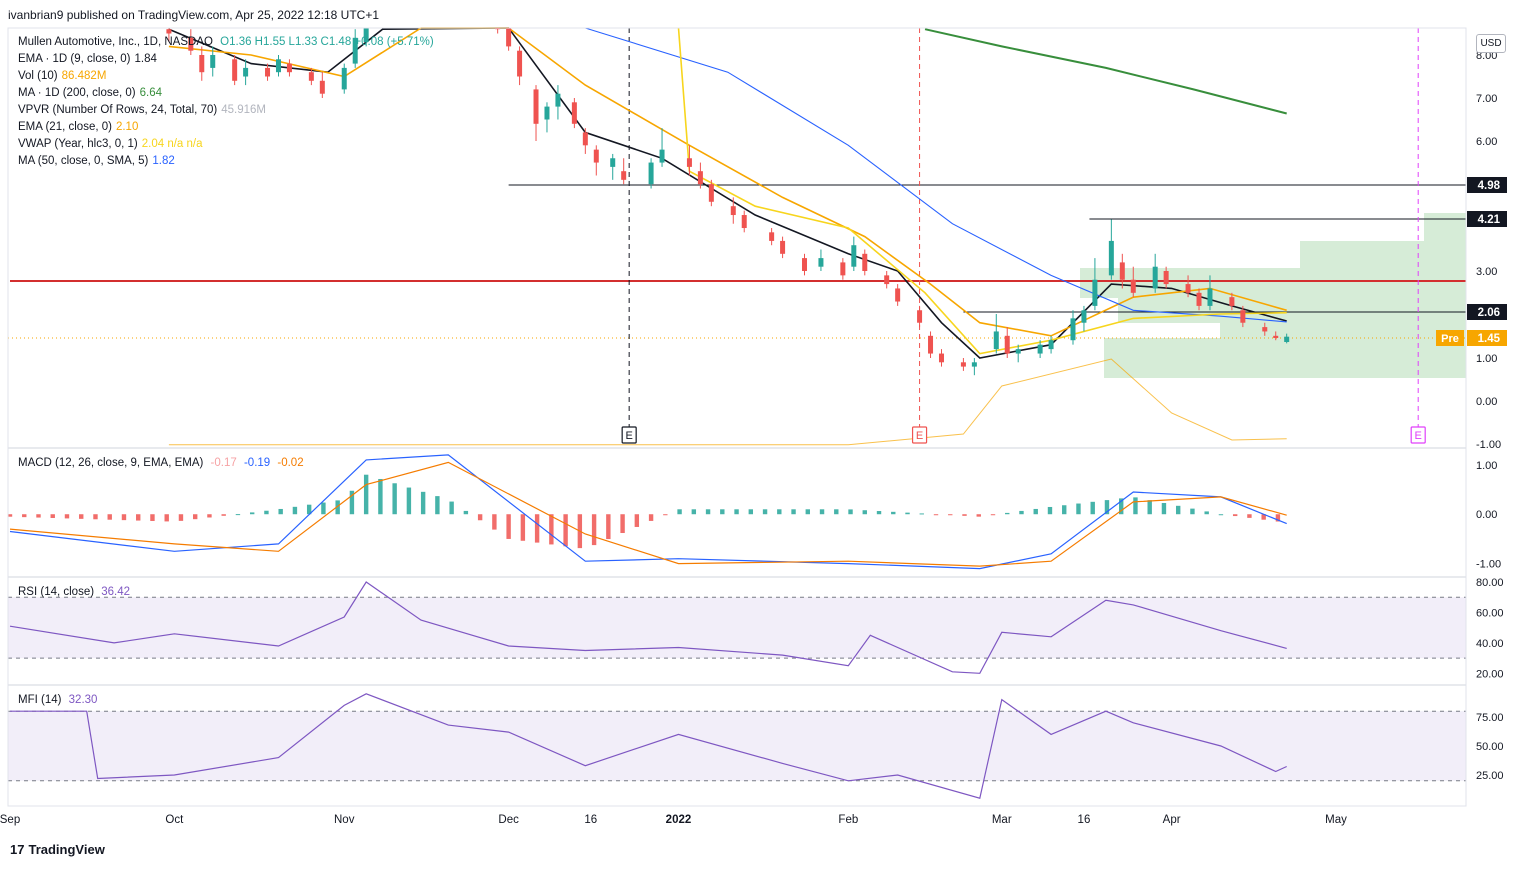 The width and height of the screenshot is (1526, 869). I want to click on rsi-tick-label: 60.00, so click(1490, 613).